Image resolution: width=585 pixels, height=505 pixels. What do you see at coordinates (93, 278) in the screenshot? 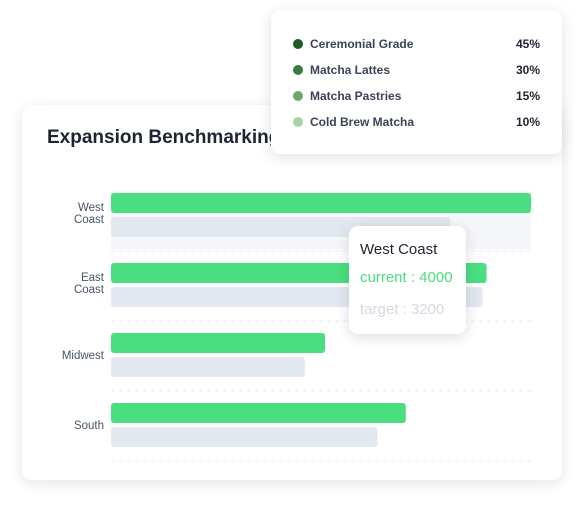
I see `y-tick-label-line: East` at bounding box center [93, 278].